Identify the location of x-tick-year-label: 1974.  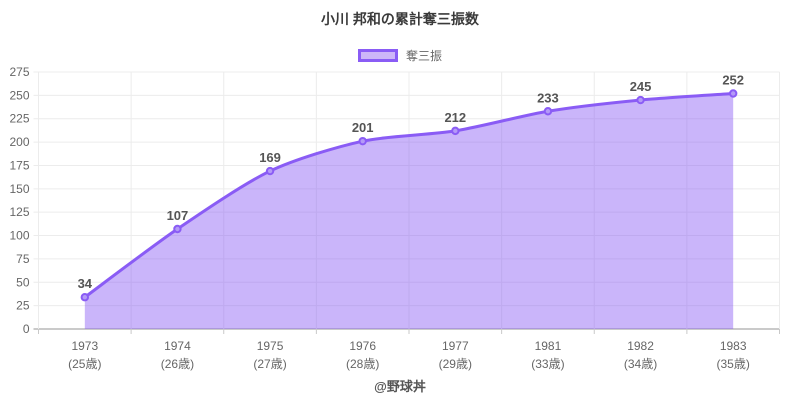
(177, 346).